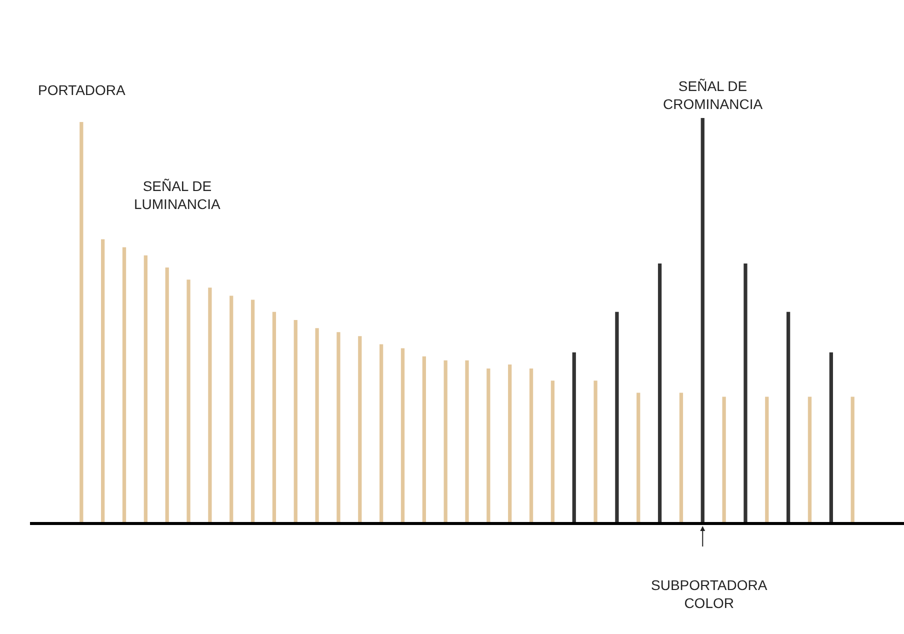 This screenshot has height=634, width=904. What do you see at coordinates (82, 90) in the screenshot?
I see `text: PORTADORA` at bounding box center [82, 90].